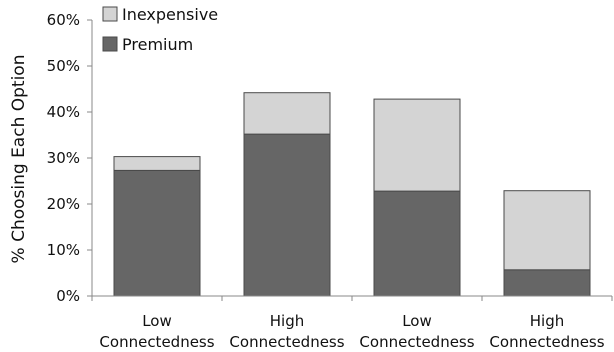 Image resolution: width=614 pixels, height=352 pixels. What do you see at coordinates (63, 204) in the screenshot?
I see `y-tick-label: 20%` at bounding box center [63, 204].